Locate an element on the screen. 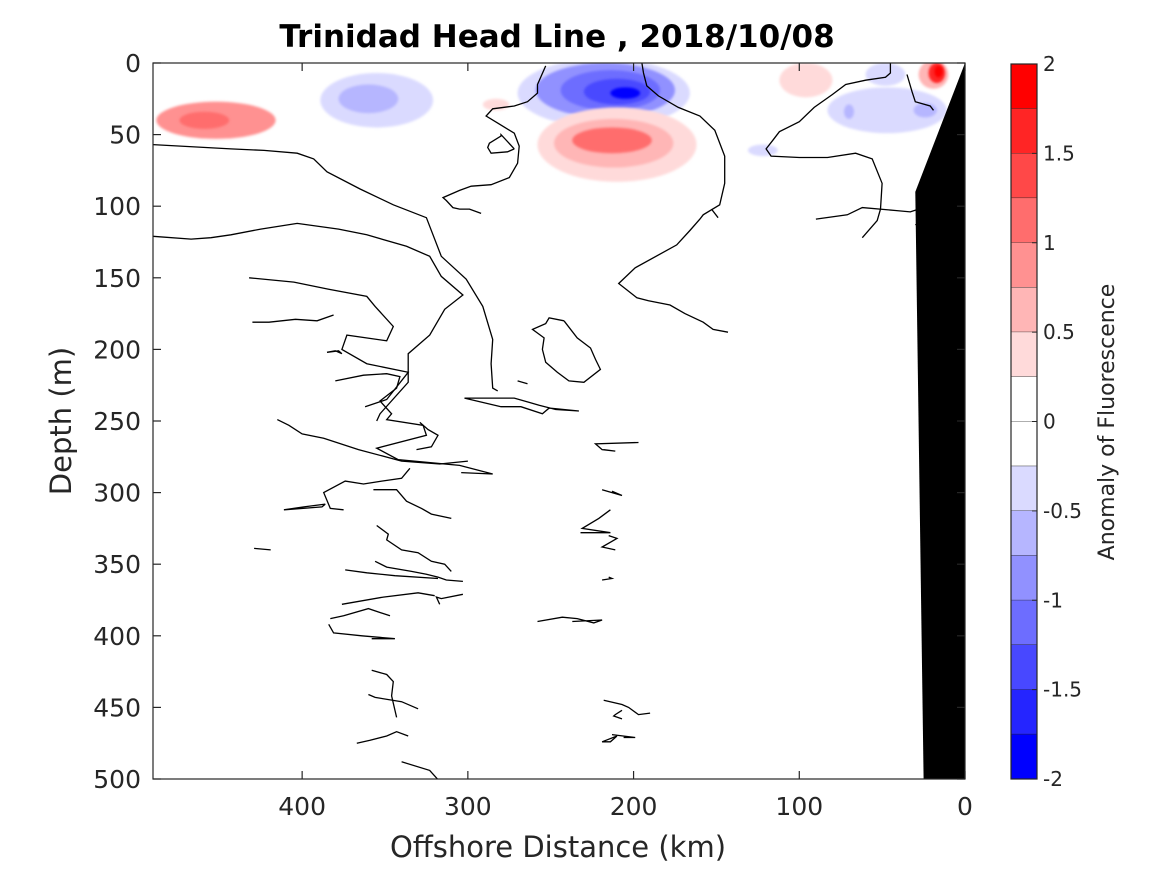 The height and width of the screenshot is (875, 1167). colorbar-tick-label: -1 is located at coordinates (1053, 600).